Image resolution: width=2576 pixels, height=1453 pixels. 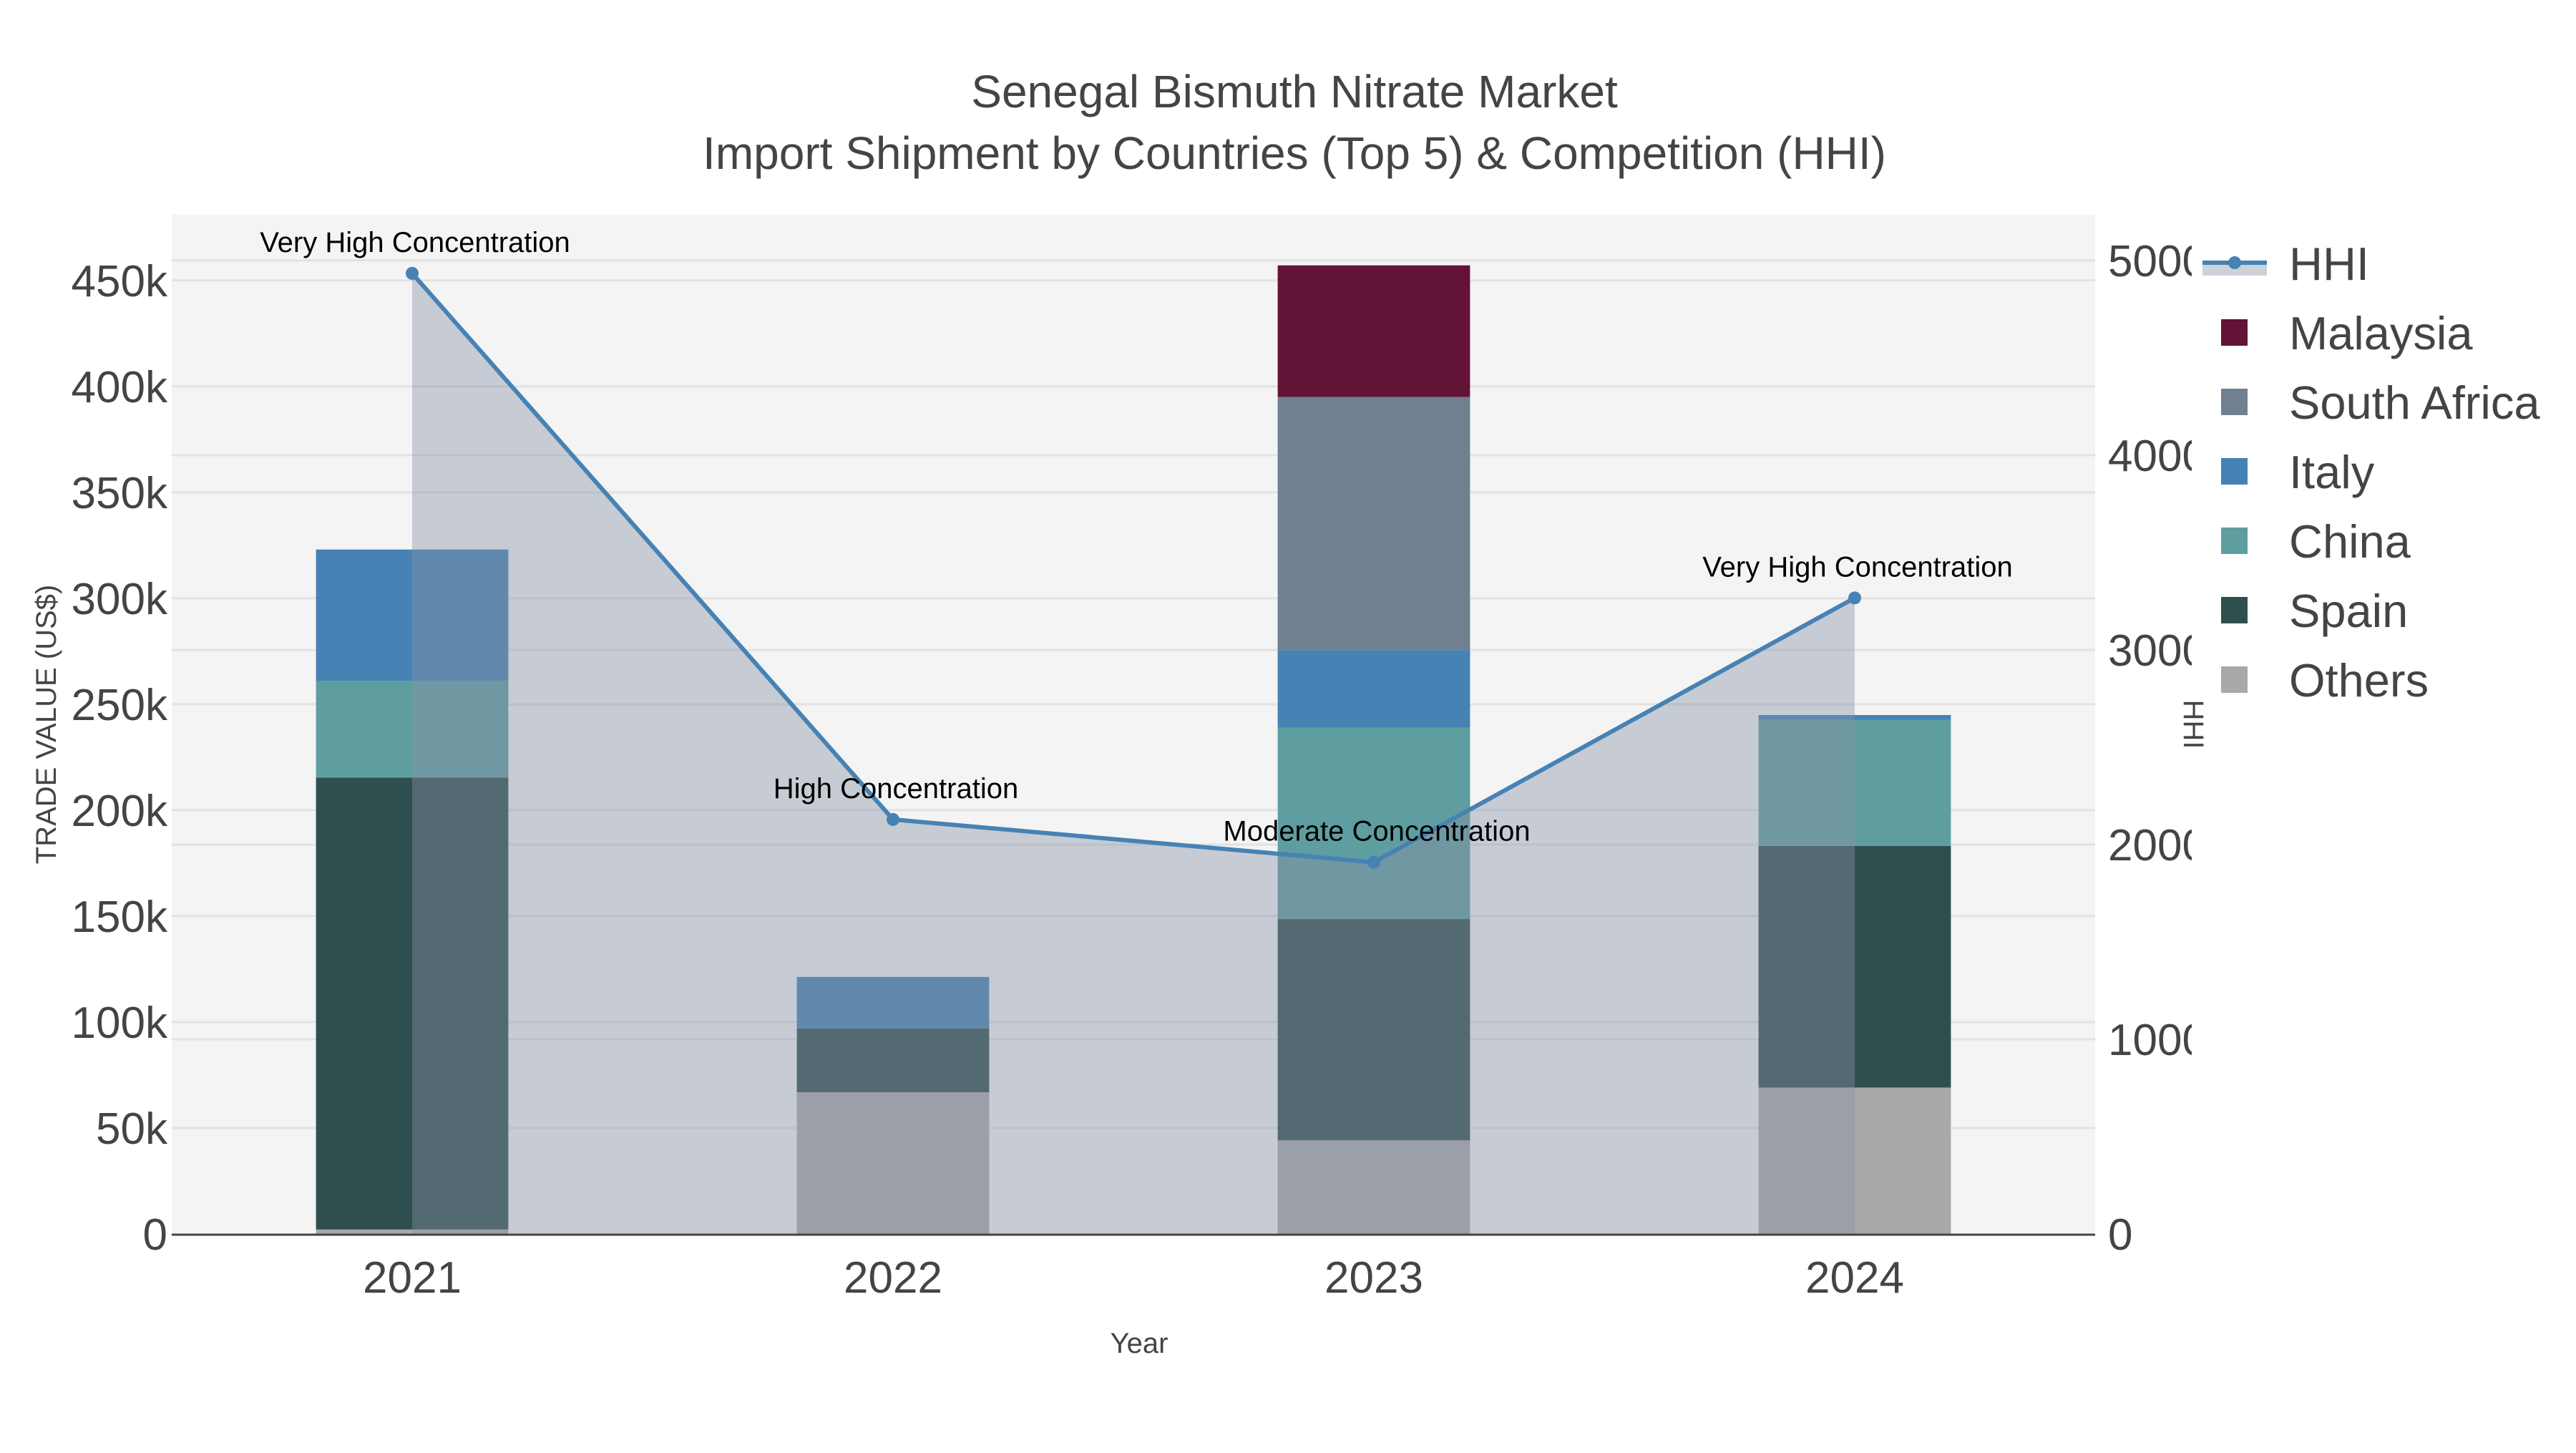 What do you see at coordinates (1376, 831) in the screenshot?
I see `annotation-2023: Moderate Concentration` at bounding box center [1376, 831].